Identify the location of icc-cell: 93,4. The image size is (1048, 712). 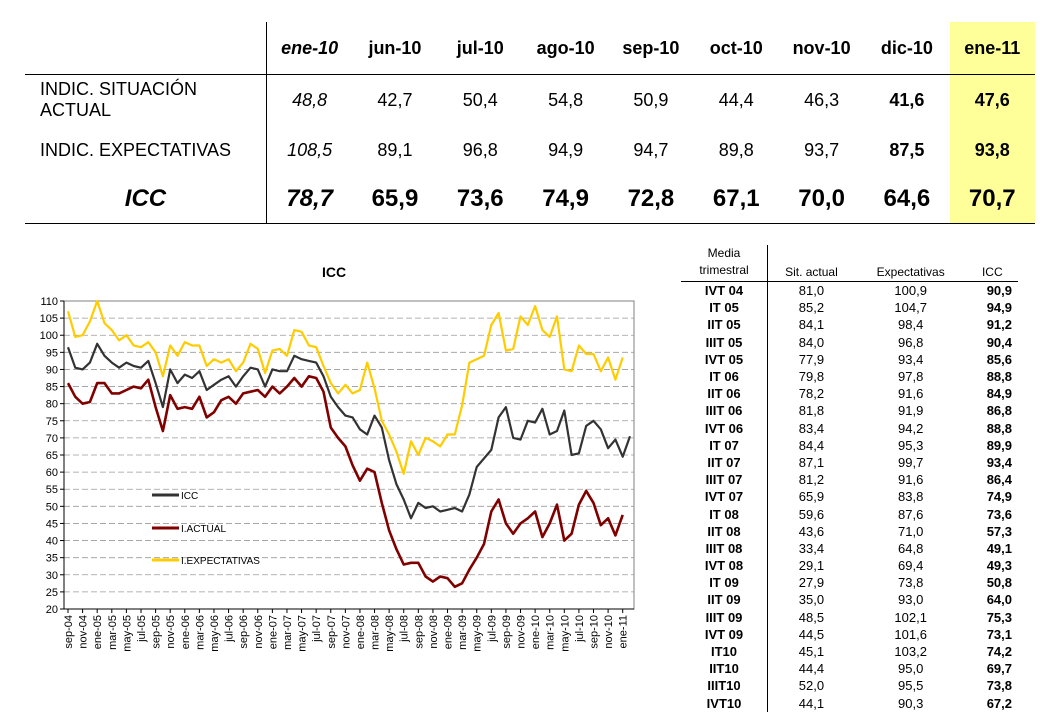
(999, 462).